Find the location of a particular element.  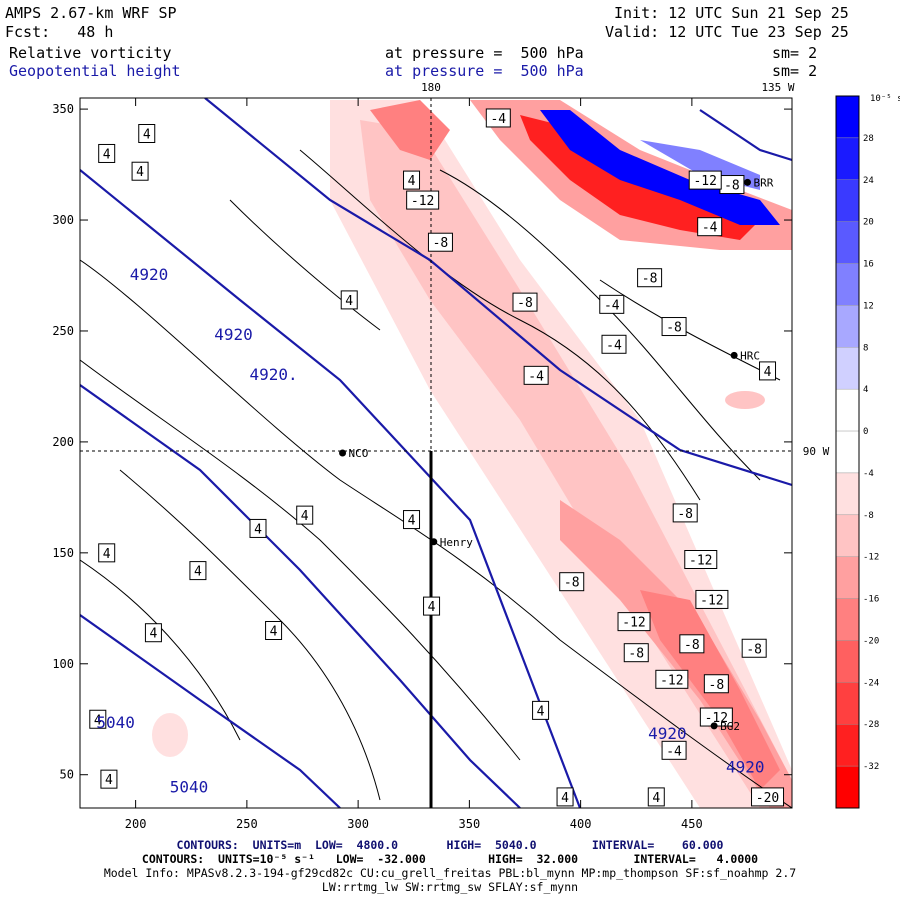

forecast-hour: Fcst: 48 h is located at coordinates (59, 32).